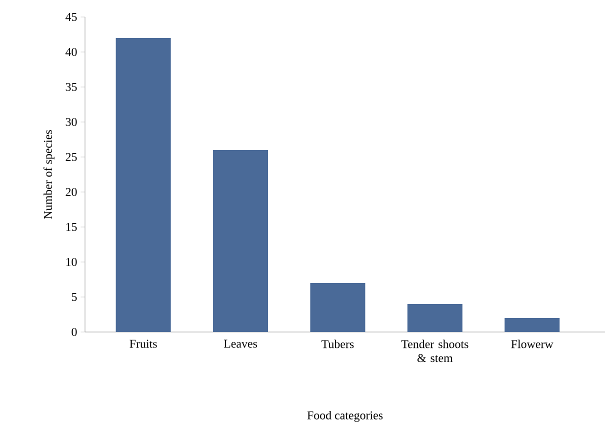  What do you see at coordinates (71, 87) in the screenshot?
I see `y-tick-label: 35` at bounding box center [71, 87].